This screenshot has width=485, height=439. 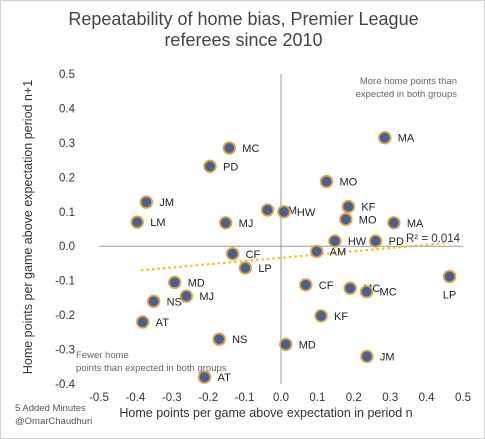 I want to click on y-tick-label: -0.1, so click(x=65, y=282).